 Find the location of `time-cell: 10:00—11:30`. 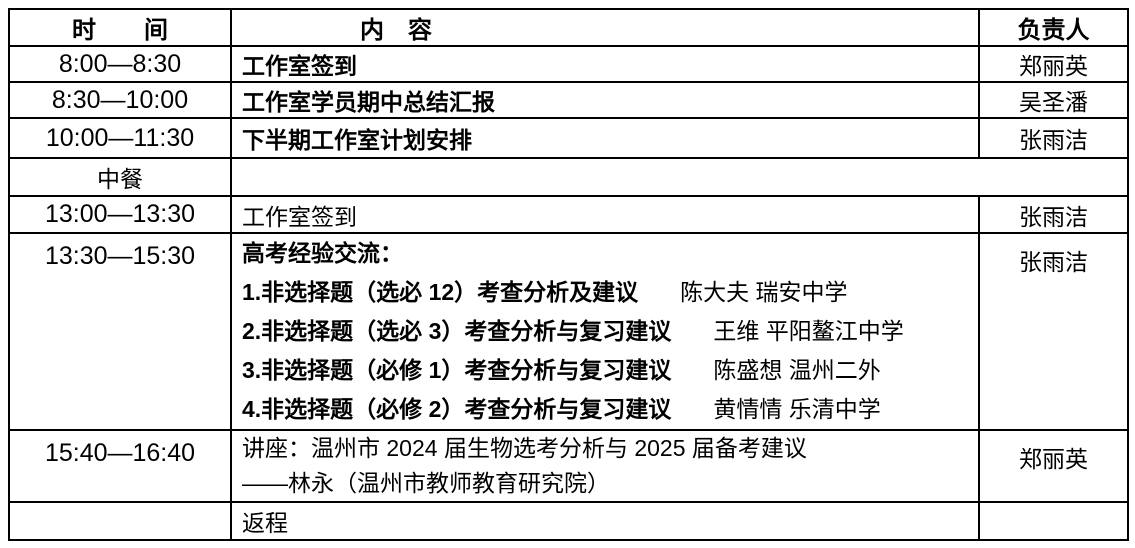

time-cell: 10:00—11:30 is located at coordinates (120, 138).